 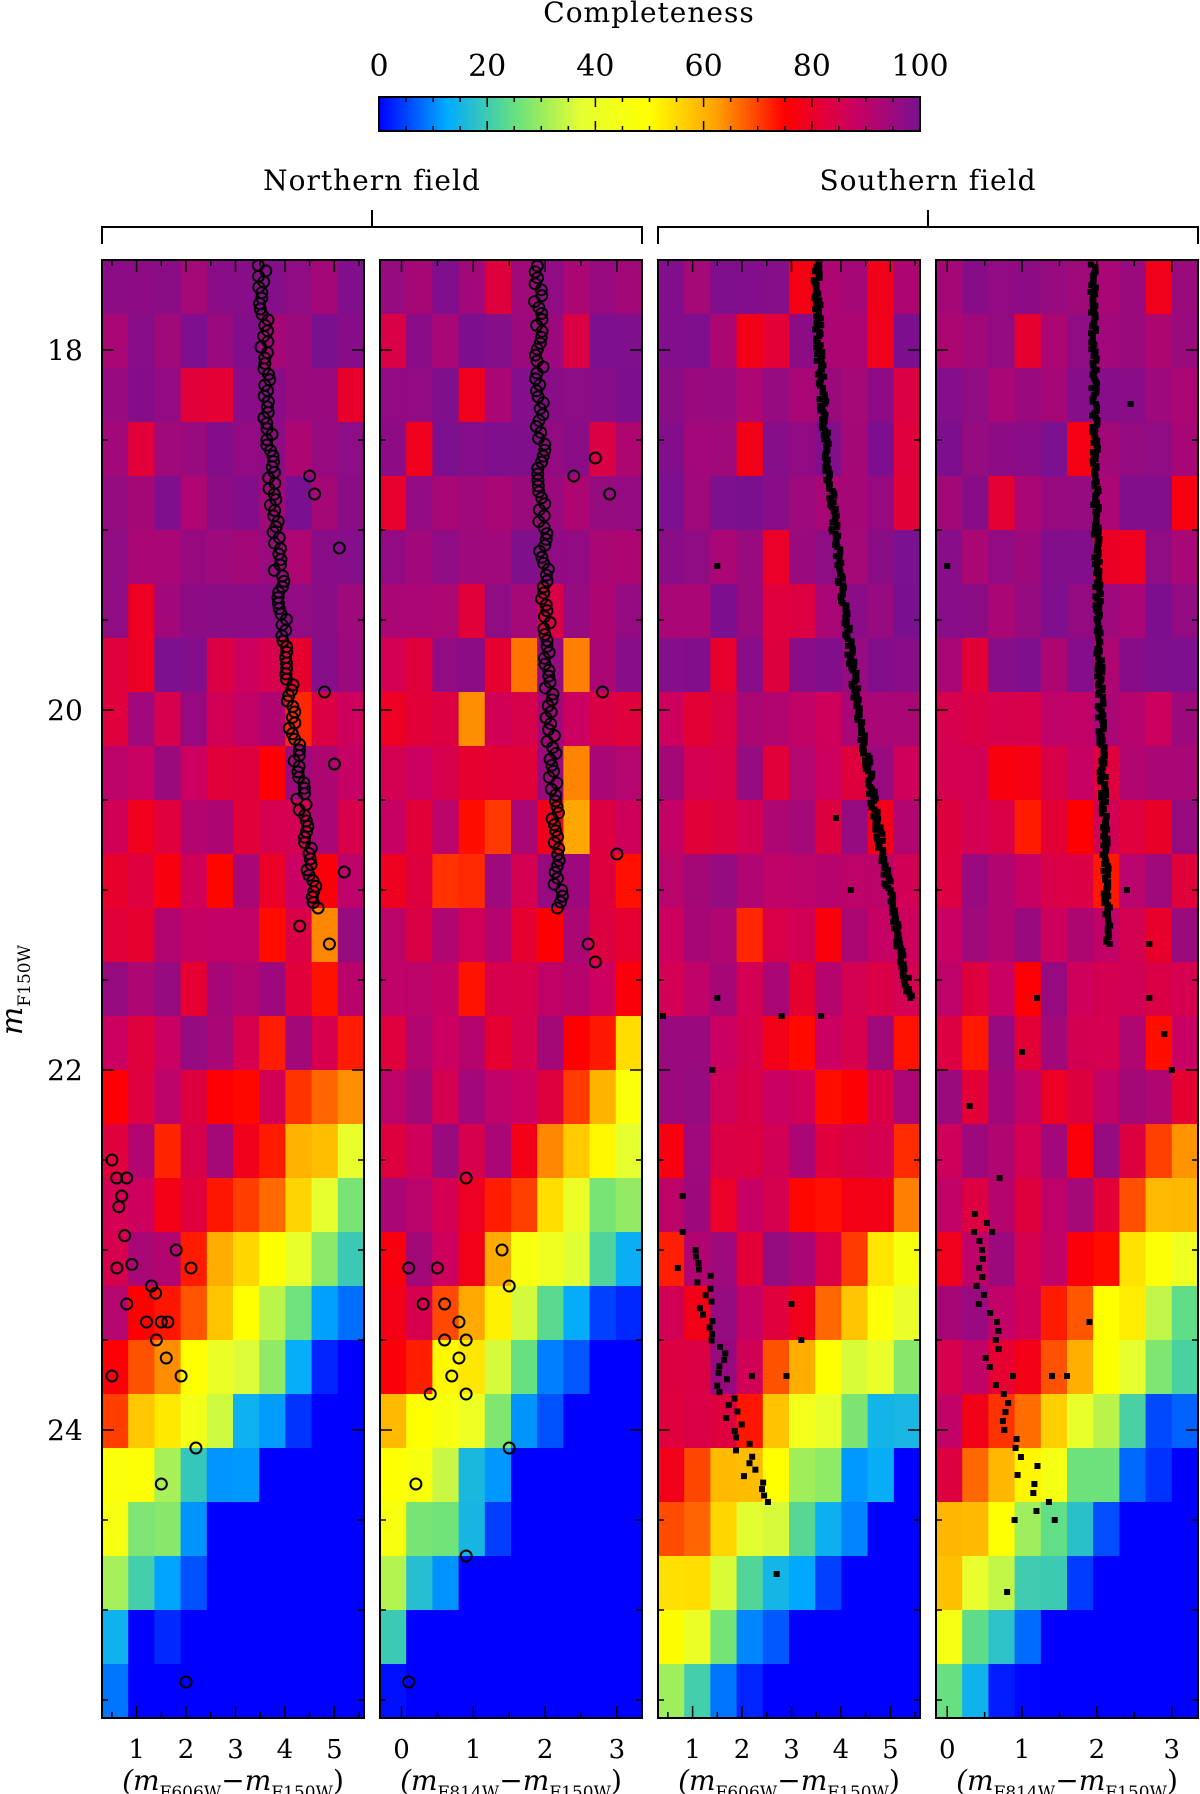 I want to click on group-label-northern: Northern field, so click(x=372, y=180).